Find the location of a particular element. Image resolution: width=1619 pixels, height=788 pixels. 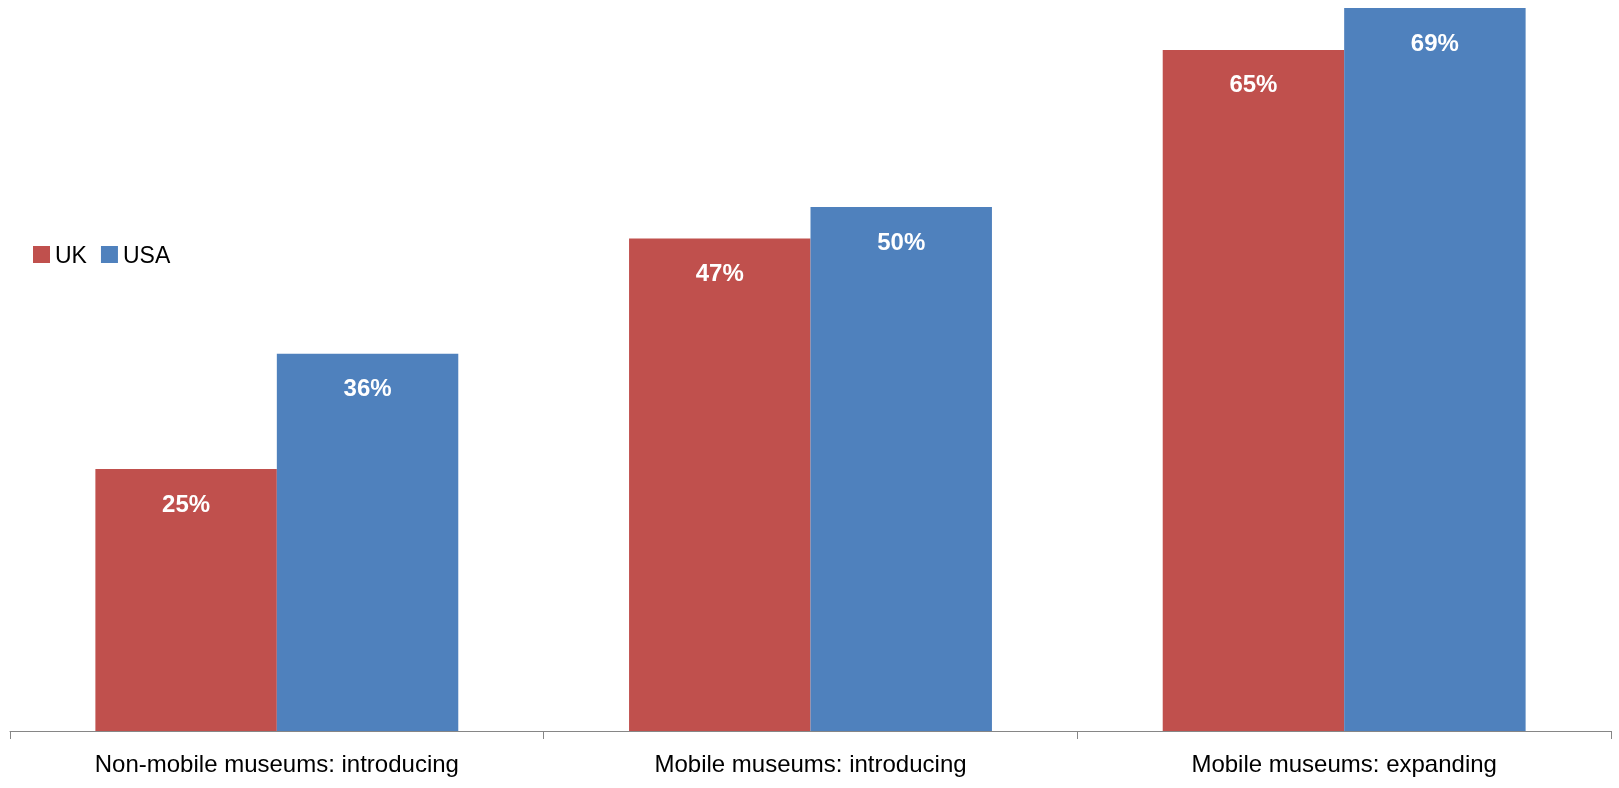

data-label: 25% is located at coordinates (186, 503).